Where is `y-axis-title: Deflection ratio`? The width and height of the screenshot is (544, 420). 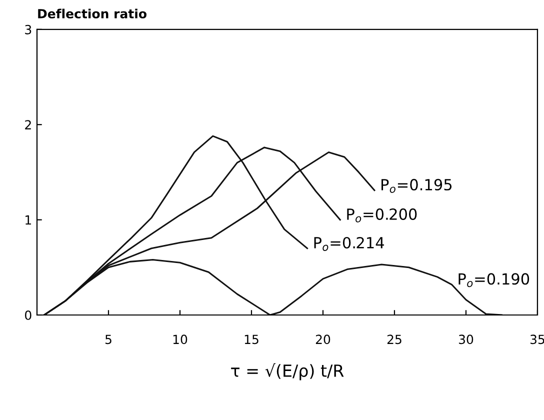 y-axis-title: Deflection ratio is located at coordinates (92, 13).